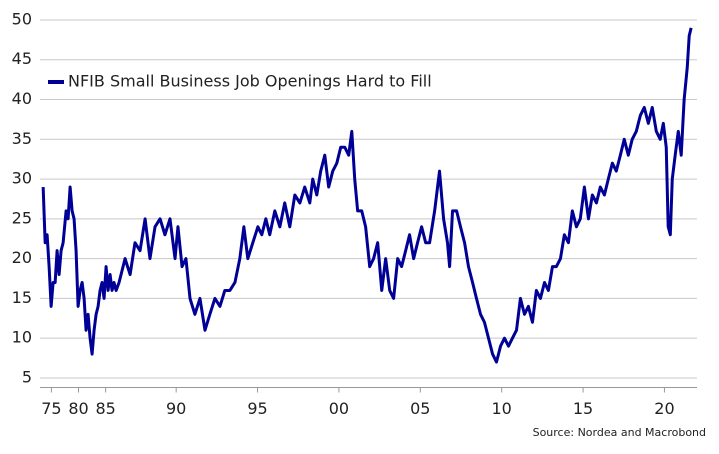  What do you see at coordinates (22, 217) in the screenshot?
I see `y-tick-label: 25` at bounding box center [22, 217].